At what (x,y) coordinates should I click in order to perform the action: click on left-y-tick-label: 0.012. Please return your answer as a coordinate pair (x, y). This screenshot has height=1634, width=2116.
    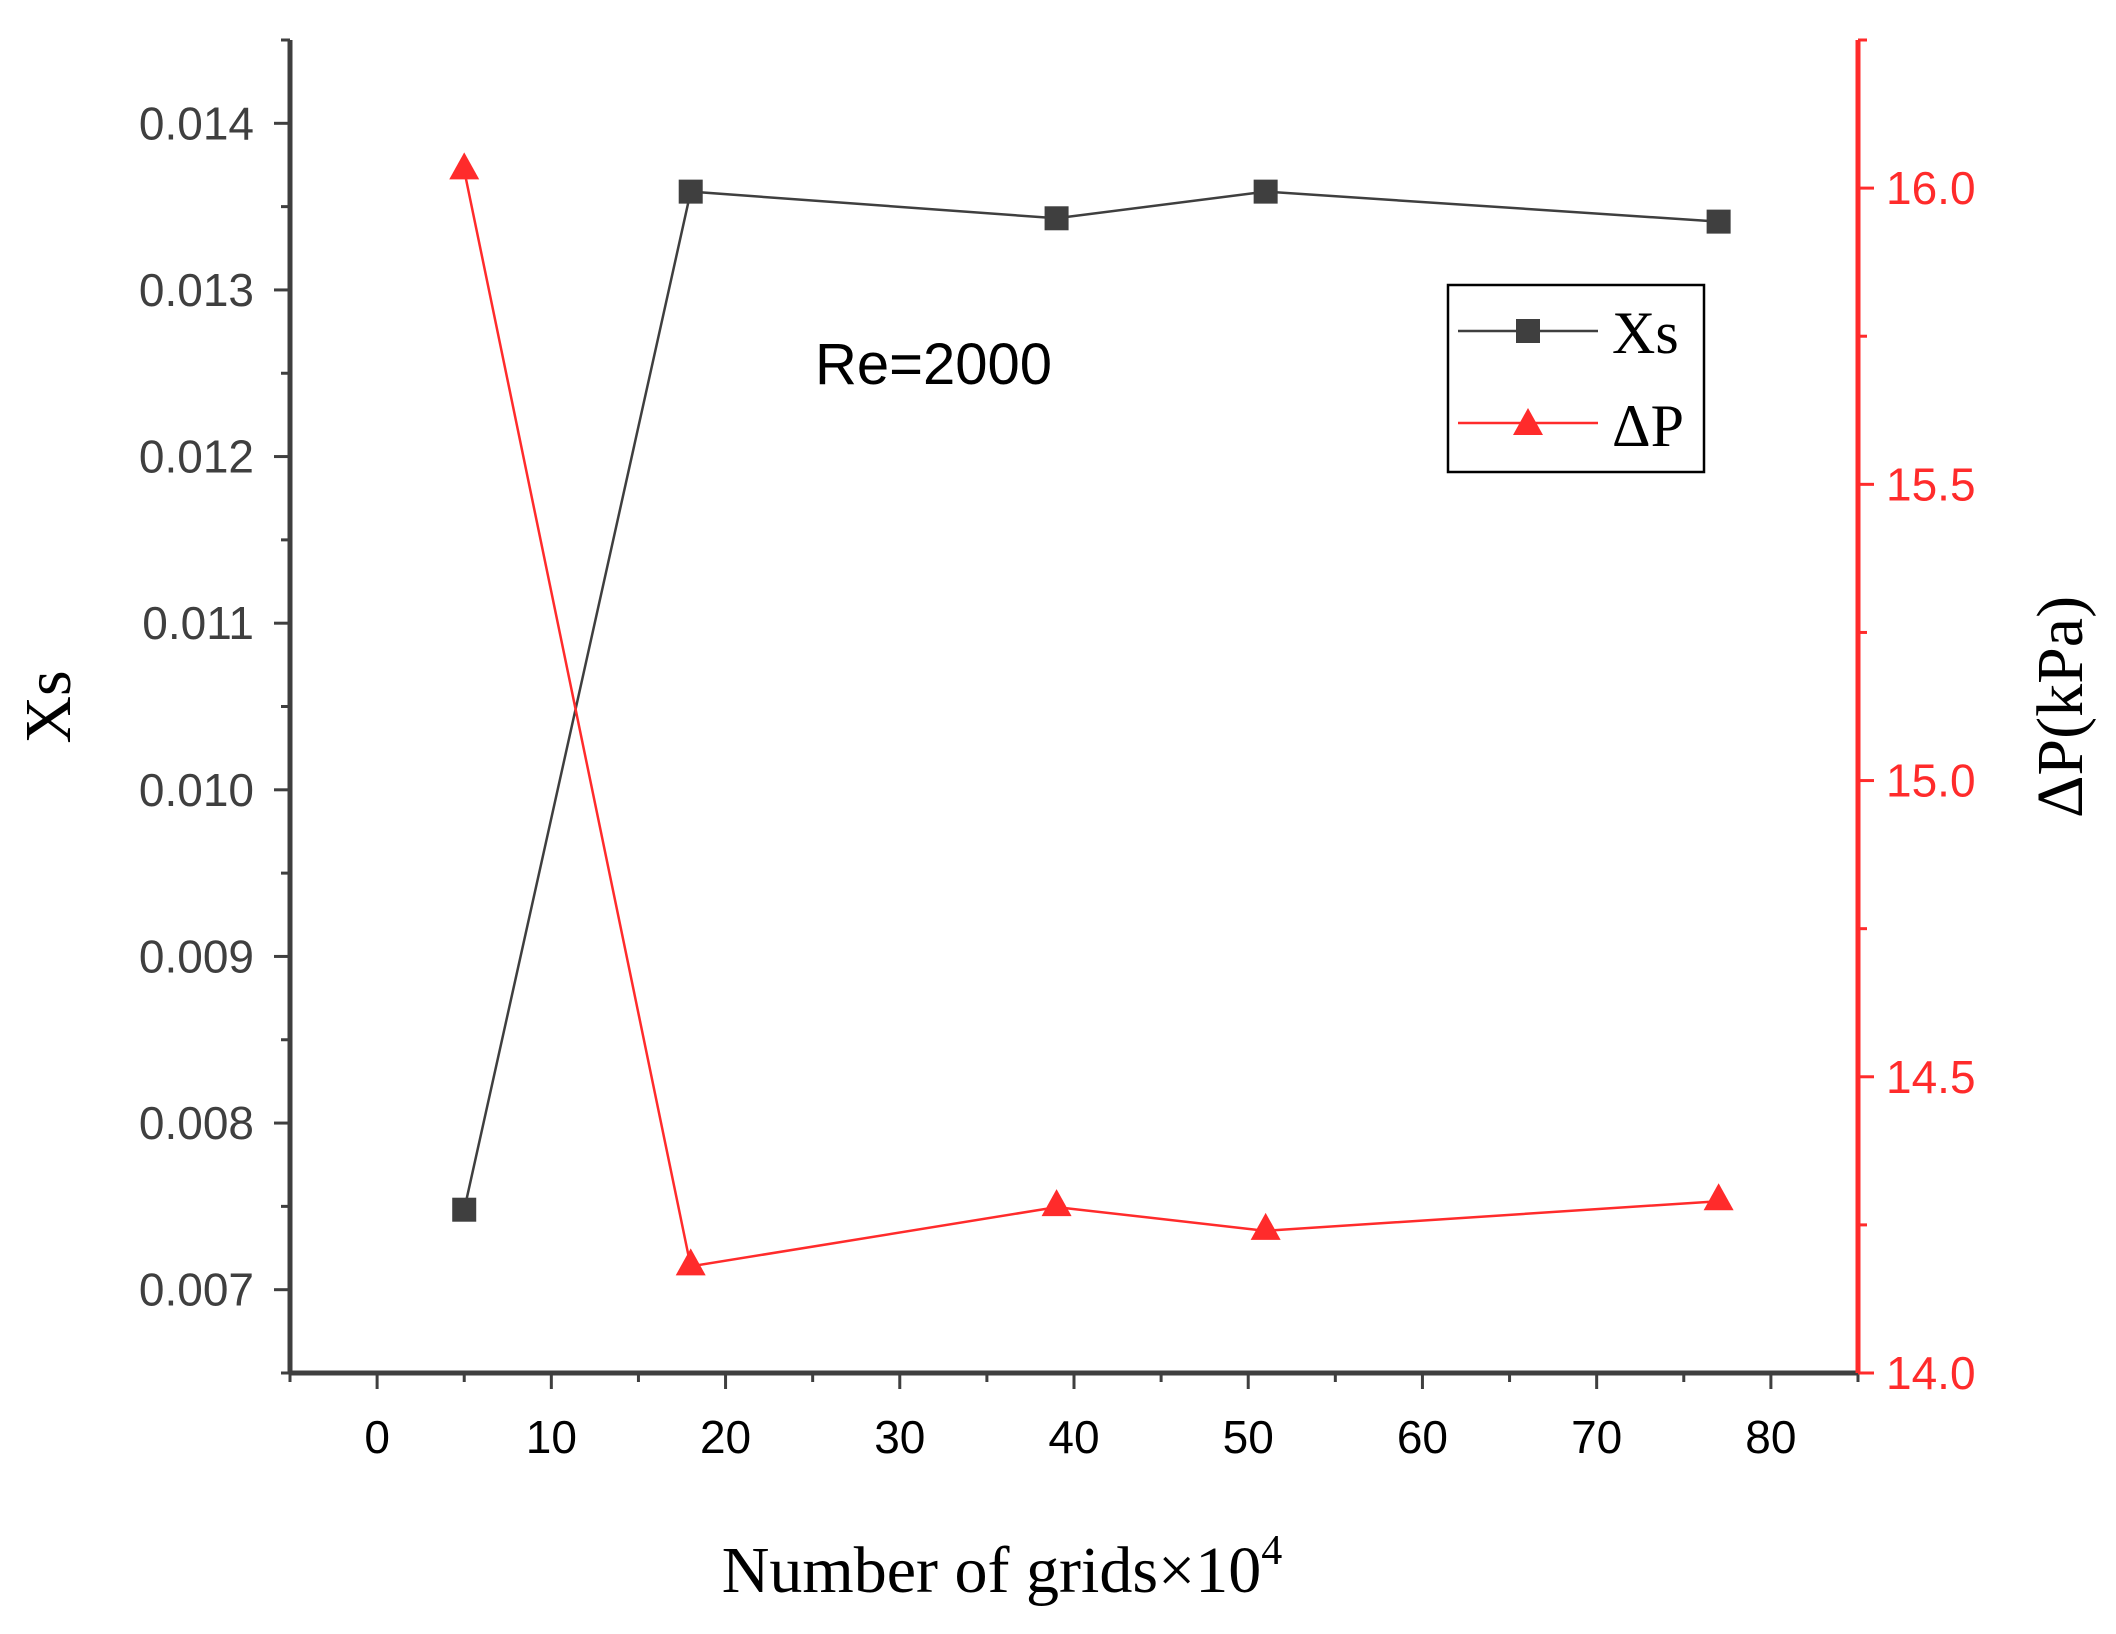
    Looking at the image, I should click on (196, 457).